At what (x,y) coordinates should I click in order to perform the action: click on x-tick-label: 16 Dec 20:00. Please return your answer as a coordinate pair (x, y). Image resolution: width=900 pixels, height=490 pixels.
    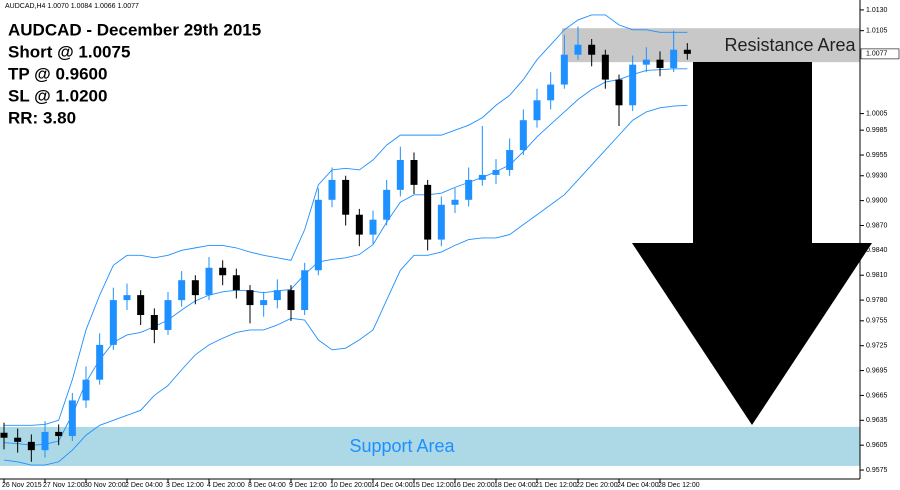
    Looking at the image, I should click on (474, 485).